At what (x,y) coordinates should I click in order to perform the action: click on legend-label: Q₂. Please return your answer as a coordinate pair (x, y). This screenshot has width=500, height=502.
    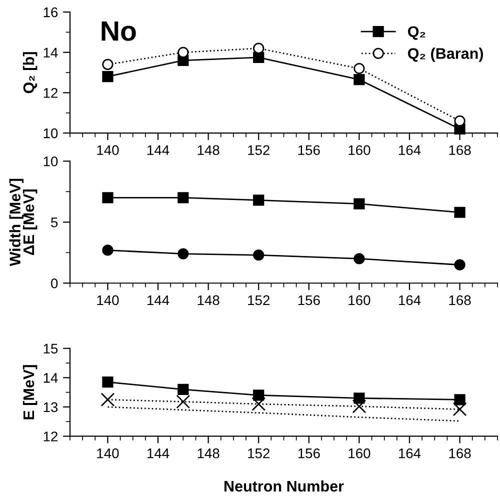
    Looking at the image, I should click on (417, 33).